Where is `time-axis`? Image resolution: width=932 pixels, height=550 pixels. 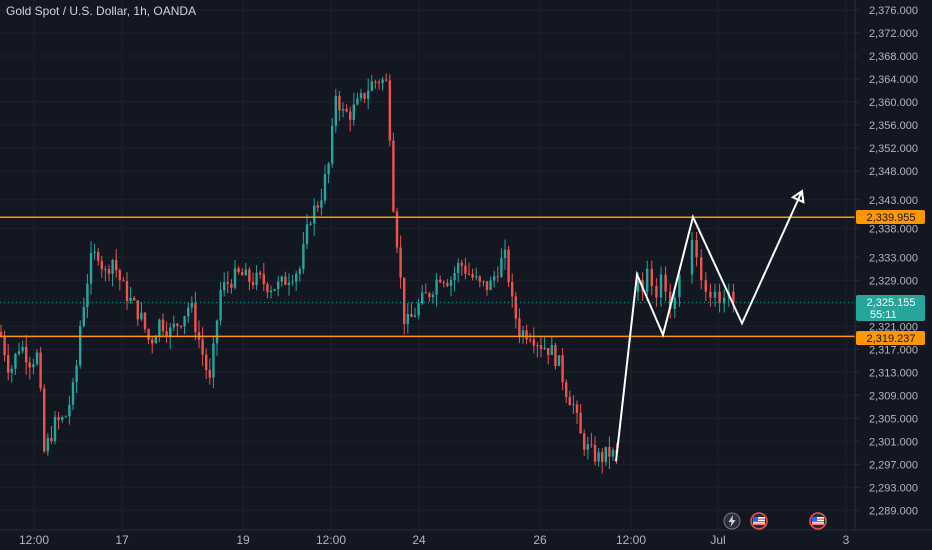
time-axis is located at coordinates (466, 540).